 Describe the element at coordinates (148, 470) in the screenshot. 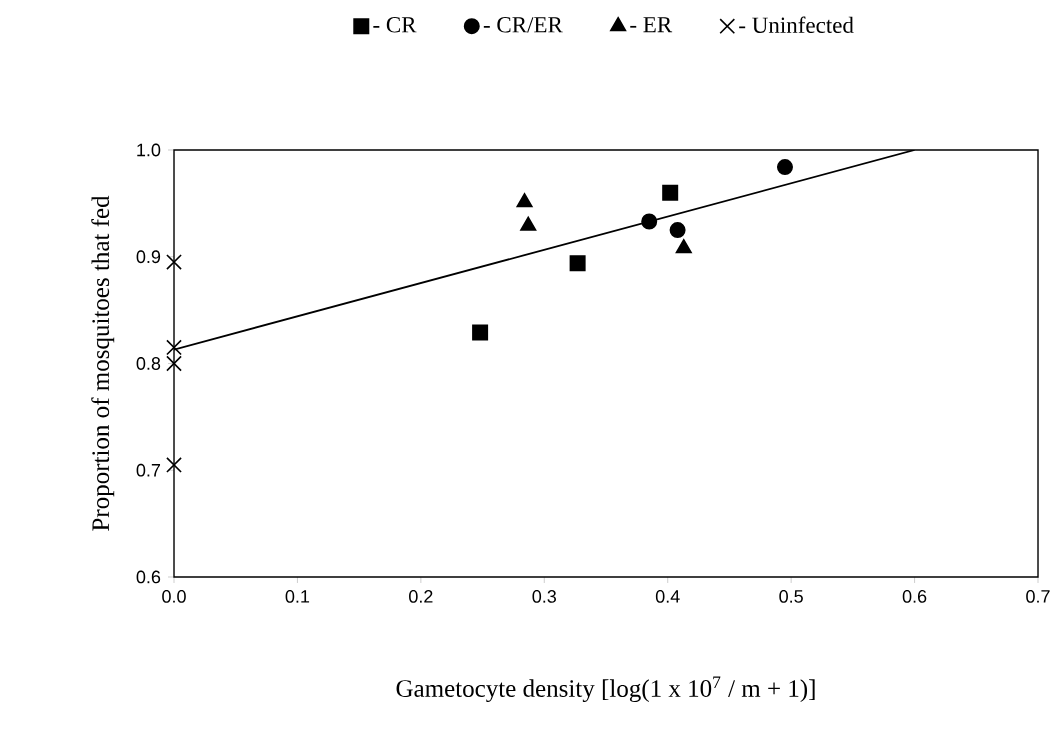

I see `y-tick-label: 0.7` at that location.